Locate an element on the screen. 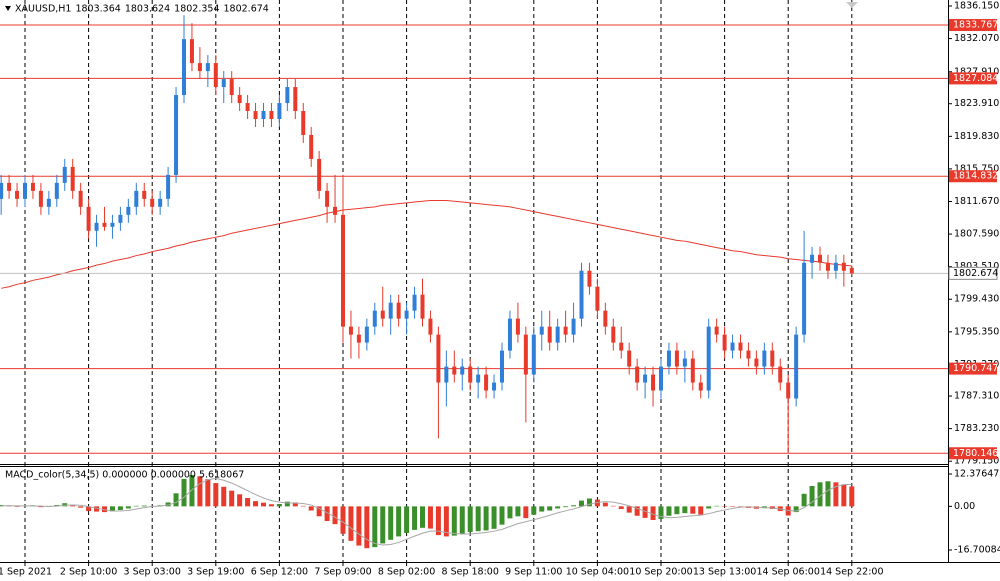 This screenshot has width=1000, height=581. x-tick-label: 9 Sep 11:00 is located at coordinates (533, 572).